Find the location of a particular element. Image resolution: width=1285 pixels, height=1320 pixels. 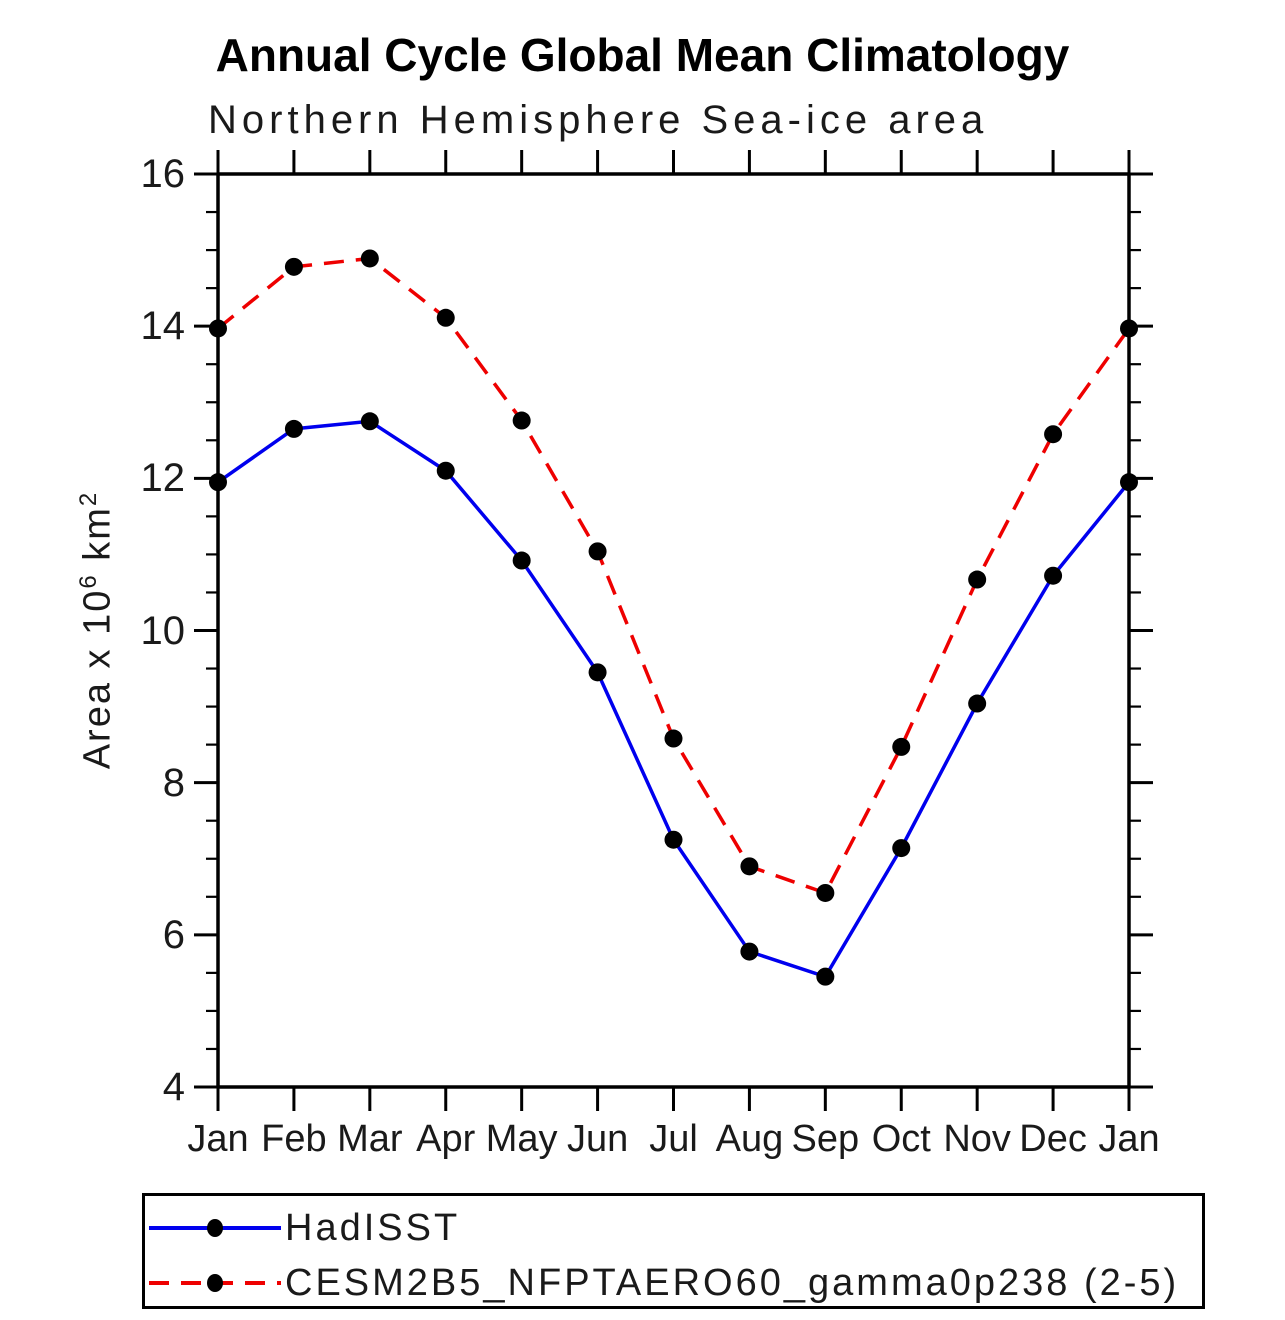

x-tick-label-month: Nov is located at coordinates (977, 1139).